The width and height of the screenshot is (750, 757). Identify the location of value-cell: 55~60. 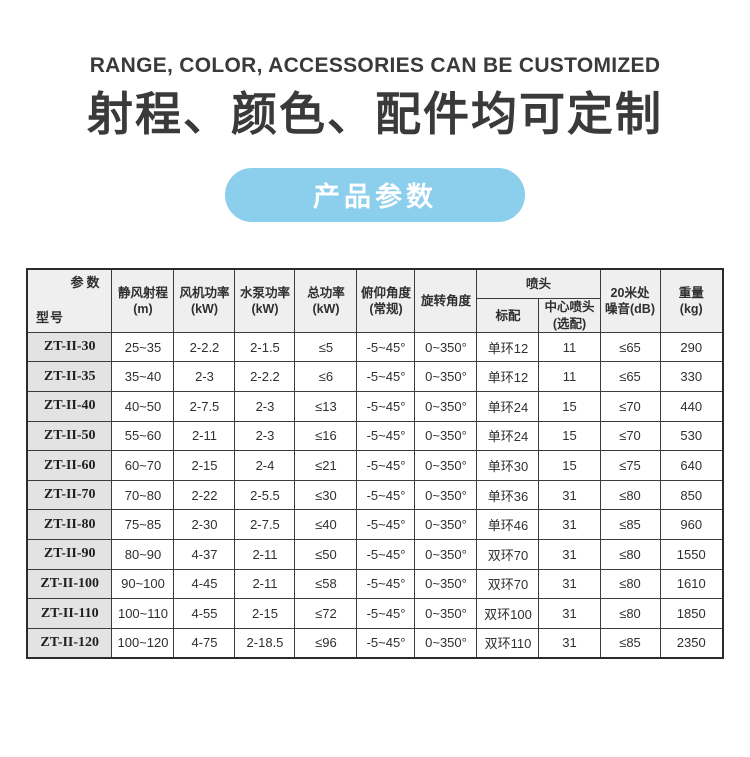
(143, 436).